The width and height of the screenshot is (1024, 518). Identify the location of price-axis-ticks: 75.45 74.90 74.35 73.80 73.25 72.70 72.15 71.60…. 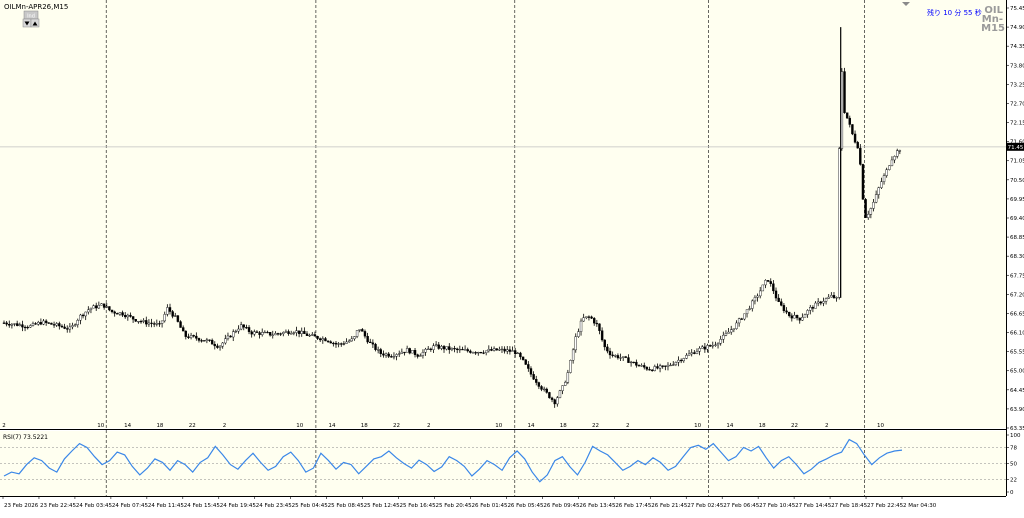
(1015, 219).